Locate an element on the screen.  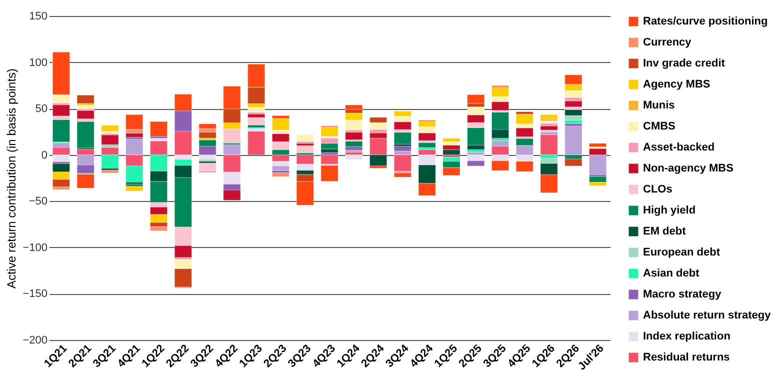
legend-label: Inv grade credit is located at coordinates (684, 64).